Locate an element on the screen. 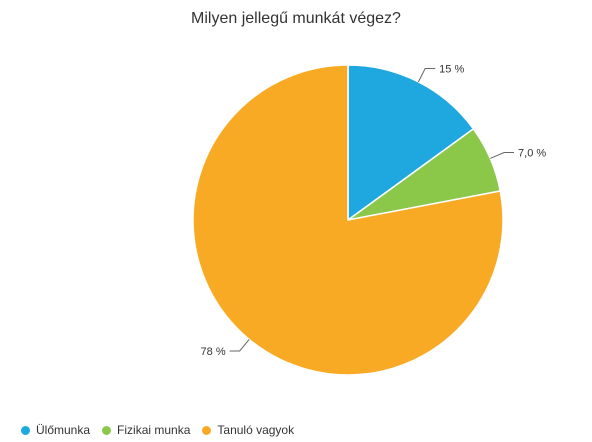 The height and width of the screenshot is (442, 592). connector-ulomunka is located at coordinates (426, 75).